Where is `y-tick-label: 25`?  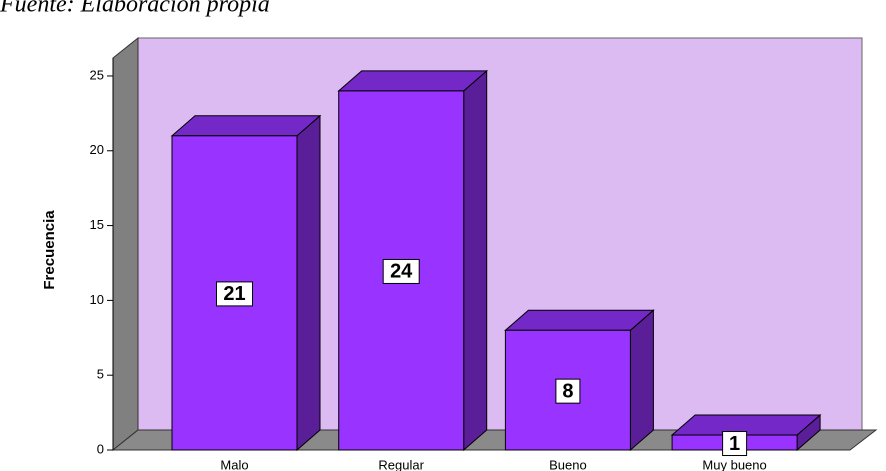 y-tick-label: 25 is located at coordinates (97, 74).